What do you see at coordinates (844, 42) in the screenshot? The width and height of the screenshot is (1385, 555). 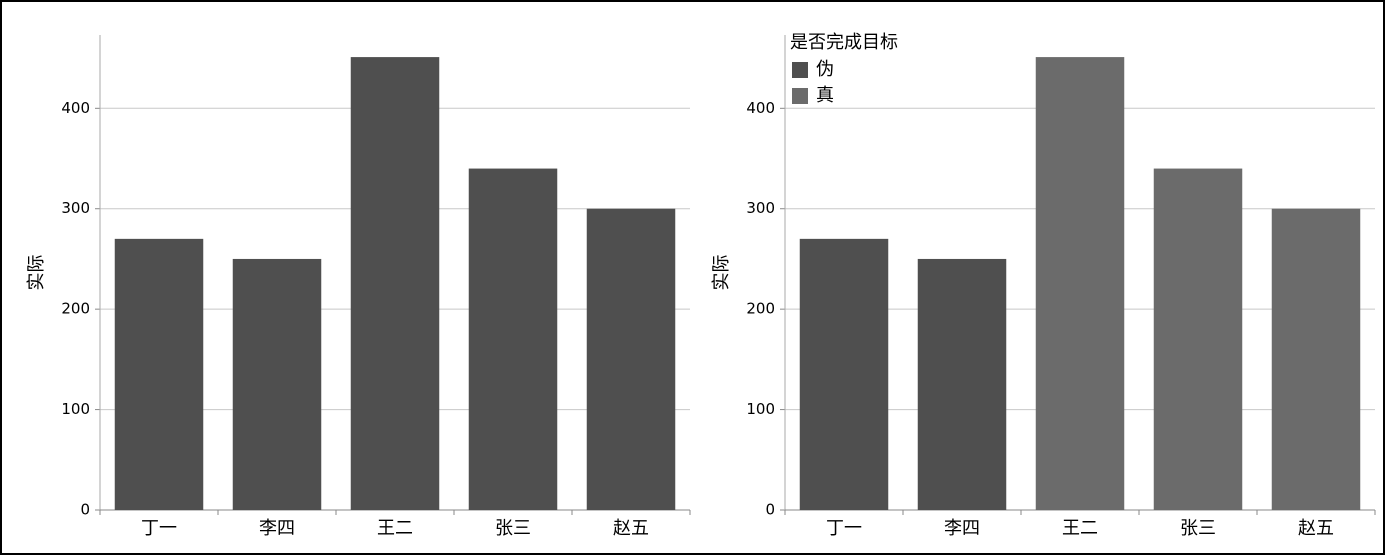 I see `legend-title: 是否完成目标` at bounding box center [844, 42].